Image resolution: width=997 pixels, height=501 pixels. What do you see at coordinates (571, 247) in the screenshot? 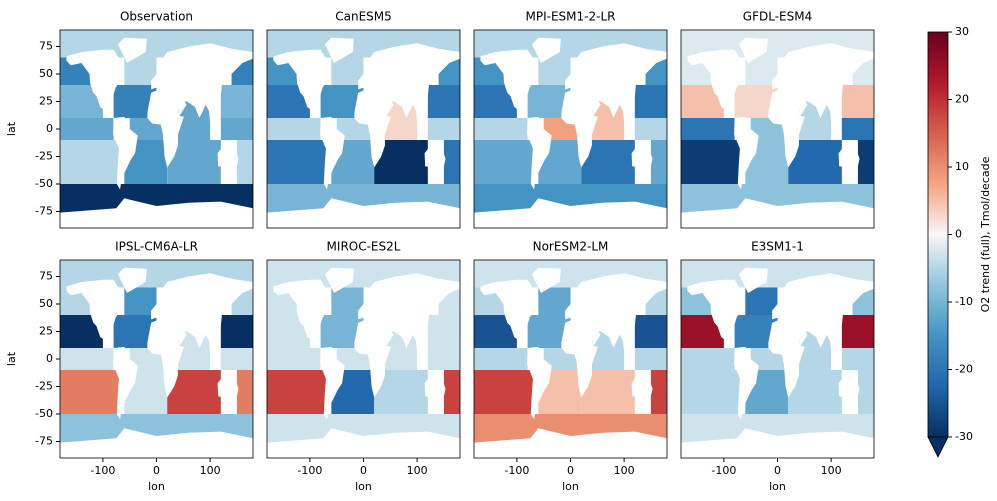
I see `panel-title: NorESM2-LM` at bounding box center [571, 247].